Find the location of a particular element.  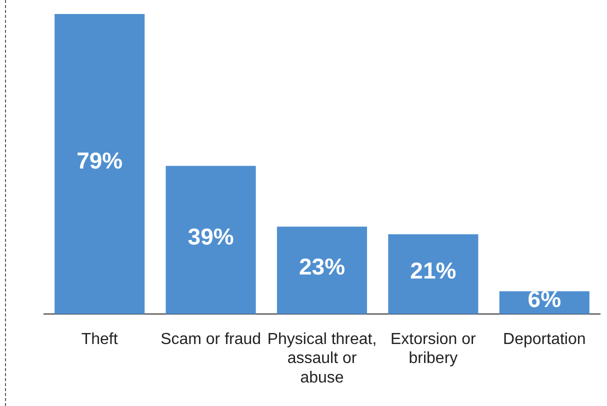

data-label: 39% is located at coordinates (211, 236).